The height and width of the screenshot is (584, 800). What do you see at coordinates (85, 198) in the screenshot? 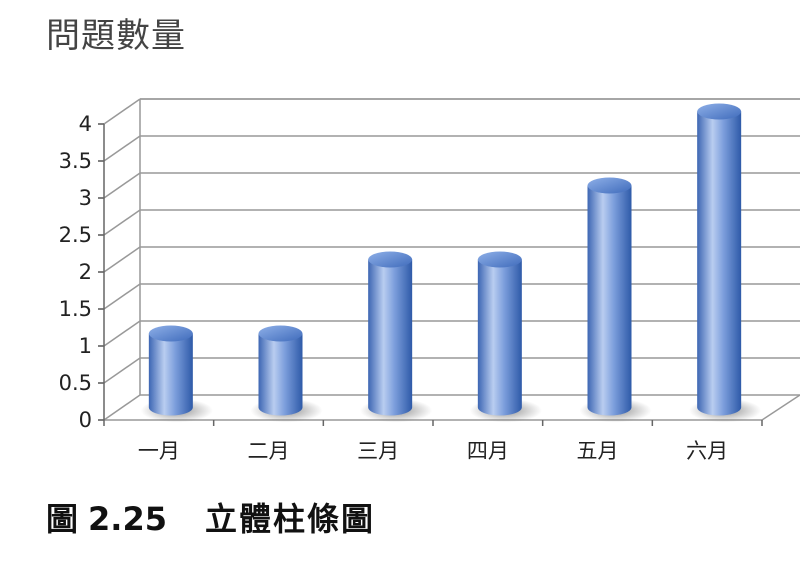
I see `y-tick-label: 3` at bounding box center [85, 198].